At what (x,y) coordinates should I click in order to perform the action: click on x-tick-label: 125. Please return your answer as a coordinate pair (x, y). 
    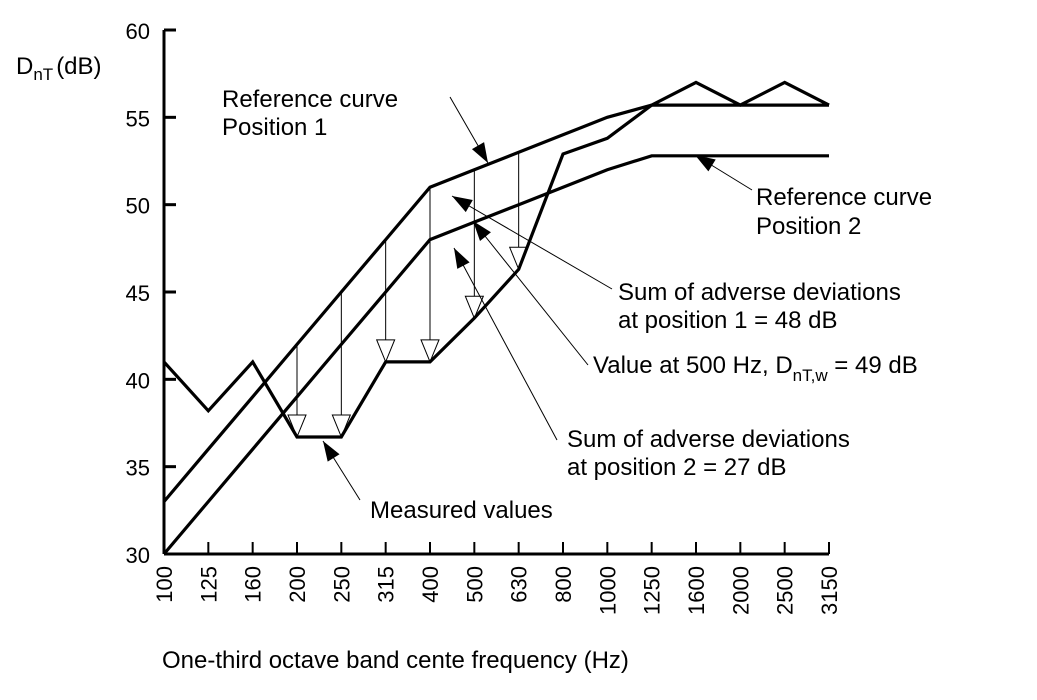
    Looking at the image, I should click on (208, 584).